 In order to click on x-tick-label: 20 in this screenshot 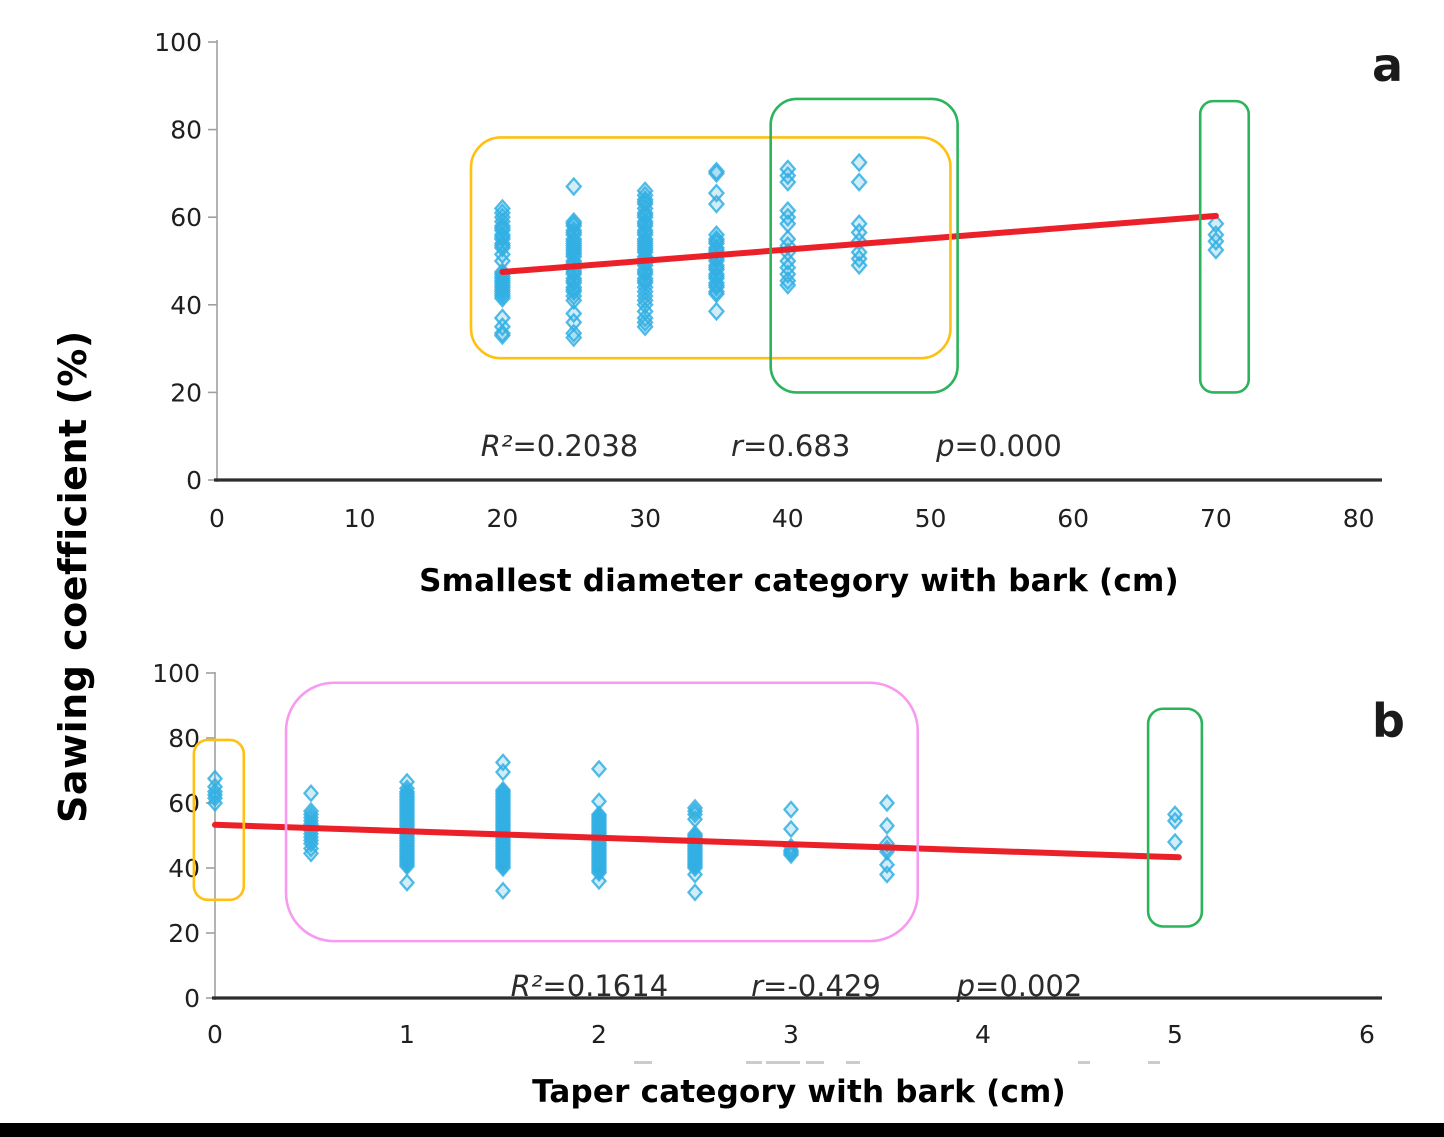, I will do `click(502, 518)`.